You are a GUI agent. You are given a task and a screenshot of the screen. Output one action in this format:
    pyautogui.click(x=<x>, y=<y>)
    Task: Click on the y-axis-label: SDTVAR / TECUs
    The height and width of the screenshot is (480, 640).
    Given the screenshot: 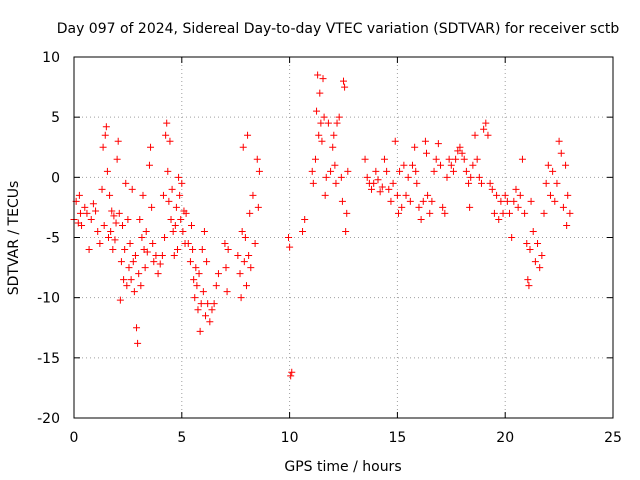 What is the action you would take?
    pyautogui.click(x=14, y=238)
    